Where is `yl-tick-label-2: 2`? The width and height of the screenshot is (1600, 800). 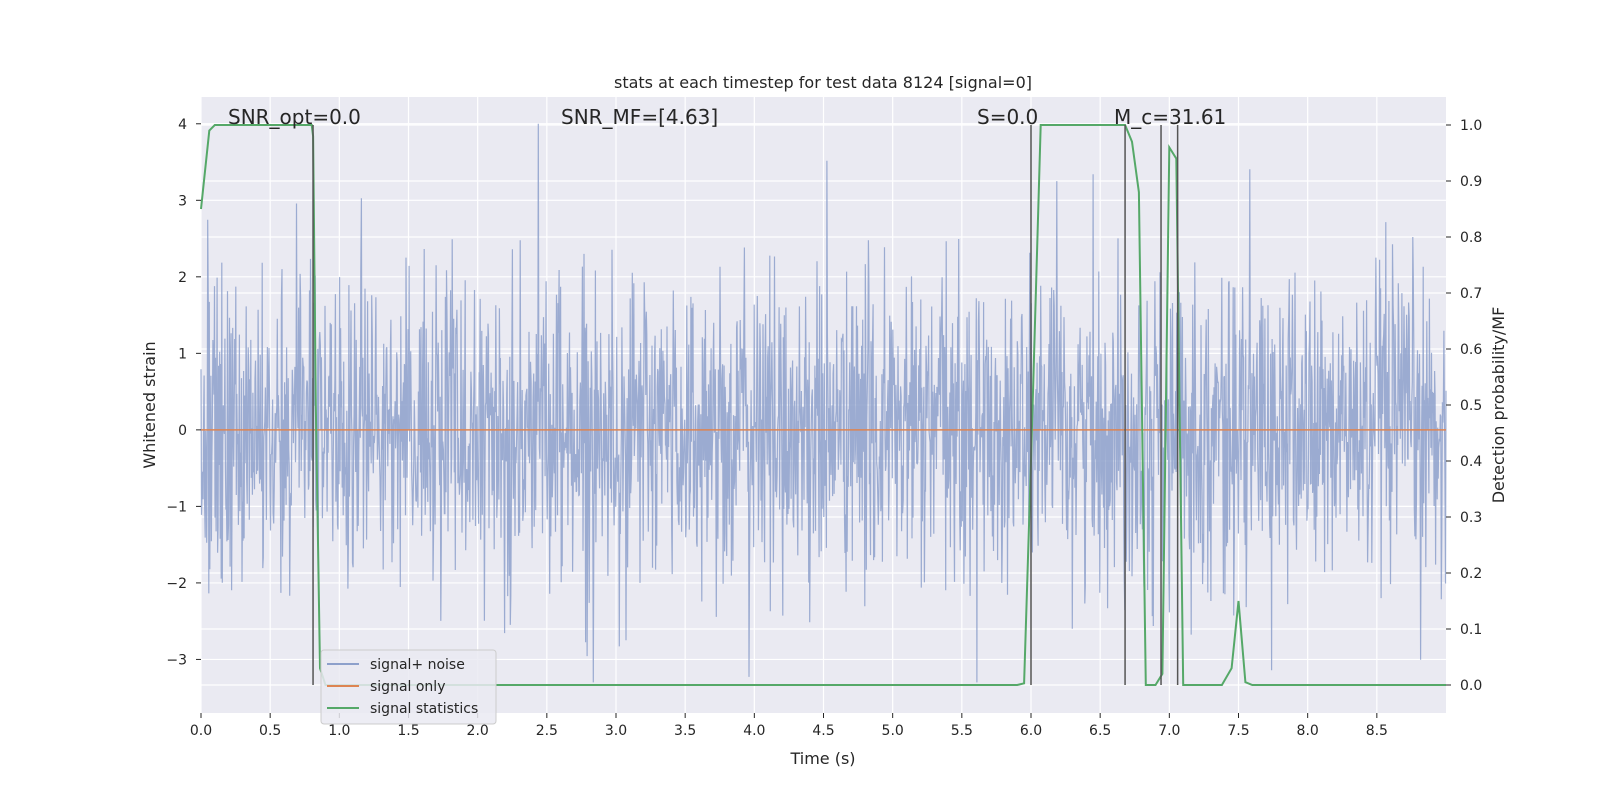 yl-tick-label-2: 2 is located at coordinates (182, 278).